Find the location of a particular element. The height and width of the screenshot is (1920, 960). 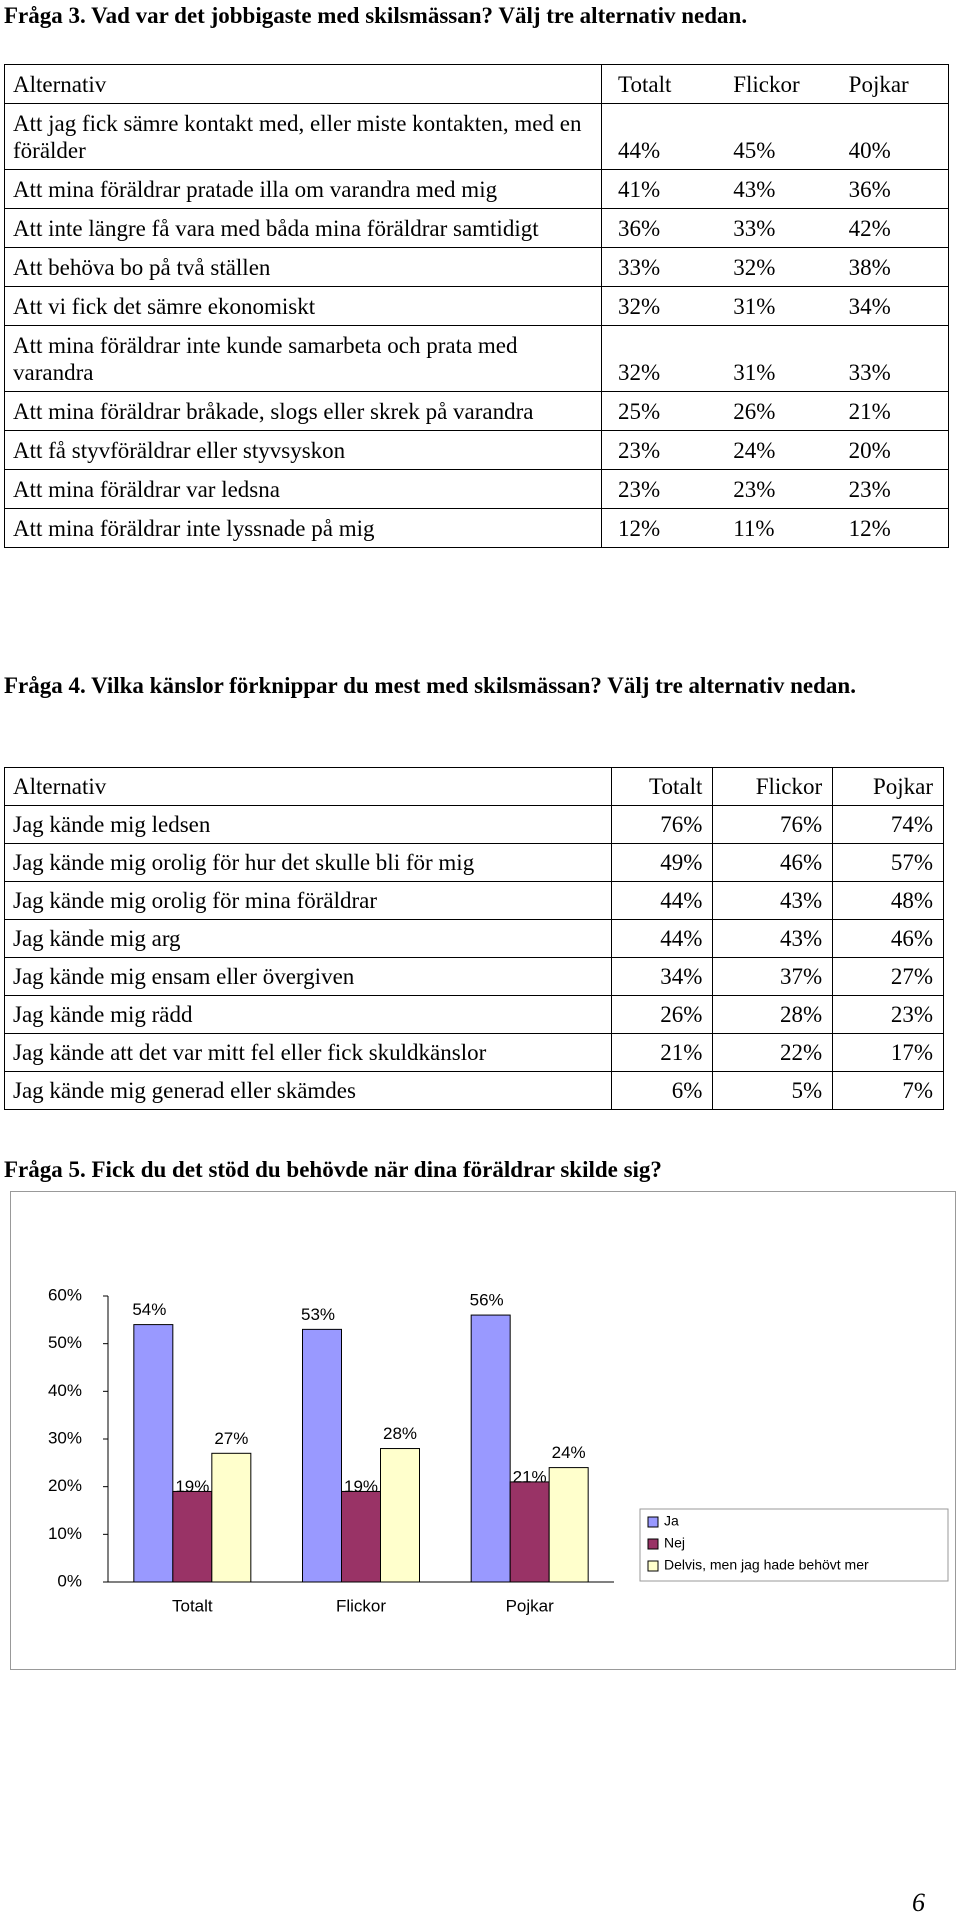

legend-label: Ja is located at coordinates (671, 1521).